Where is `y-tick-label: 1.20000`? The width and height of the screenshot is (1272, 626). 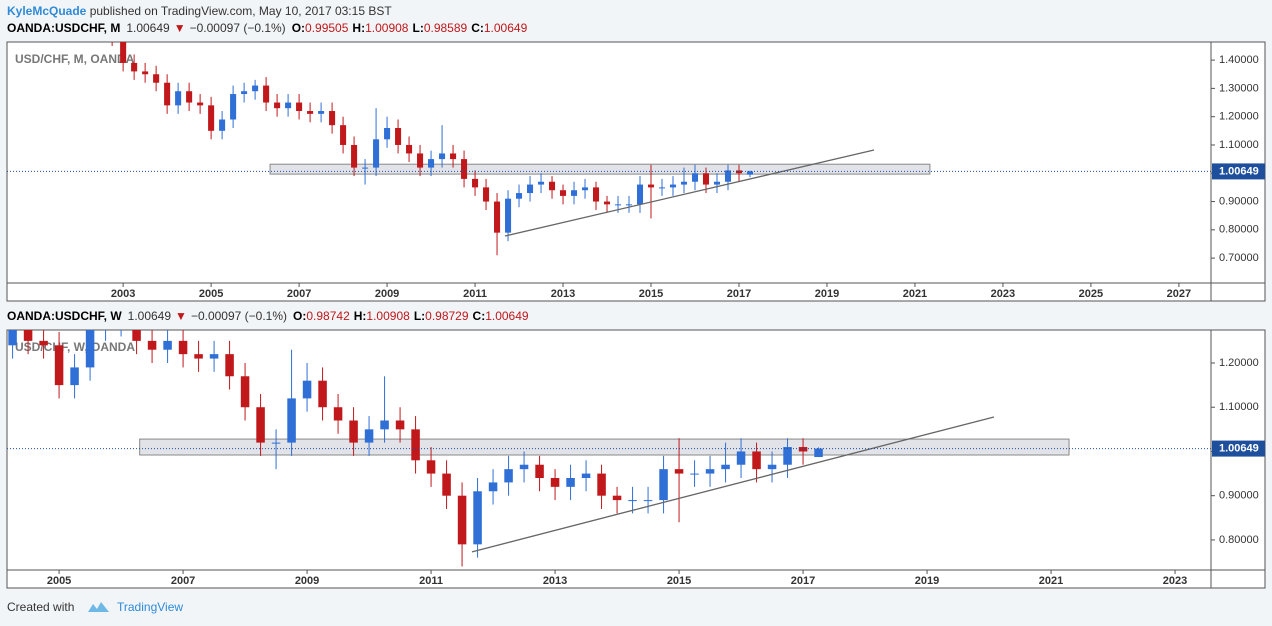 y-tick-label: 1.20000 is located at coordinates (1239, 117).